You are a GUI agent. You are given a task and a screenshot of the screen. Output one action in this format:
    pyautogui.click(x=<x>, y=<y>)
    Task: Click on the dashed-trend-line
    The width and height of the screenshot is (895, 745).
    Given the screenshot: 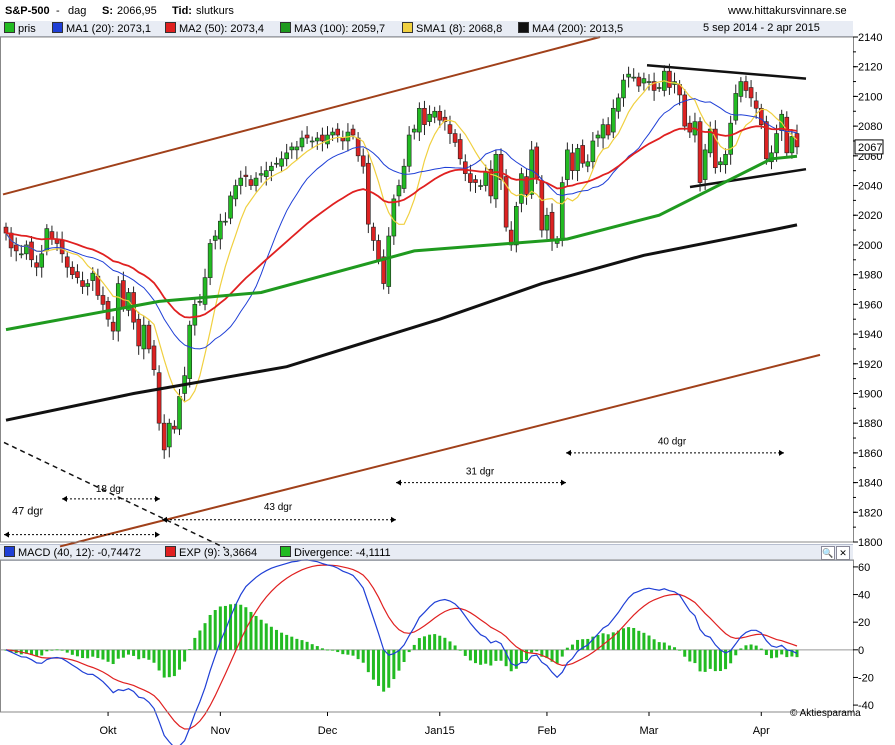 What is the action you would take?
    pyautogui.click(x=114, y=495)
    